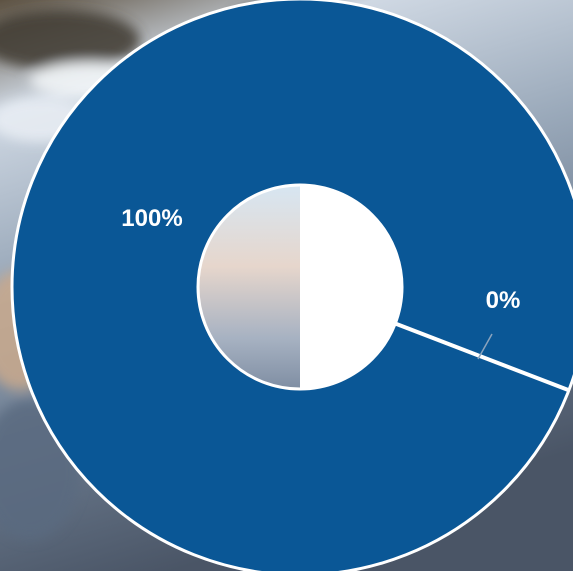 The image size is (573, 571). What do you see at coordinates (300, 287) in the screenshot?
I see `donut-hole` at bounding box center [300, 287].